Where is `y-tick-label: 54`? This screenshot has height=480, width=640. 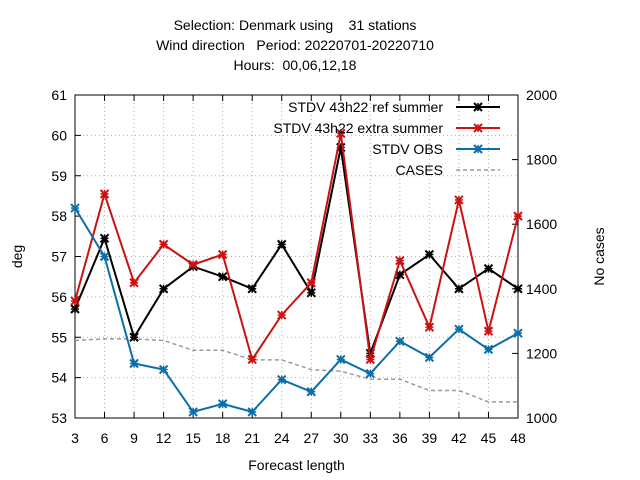 y-tick-label: 54 is located at coordinates (59, 378).